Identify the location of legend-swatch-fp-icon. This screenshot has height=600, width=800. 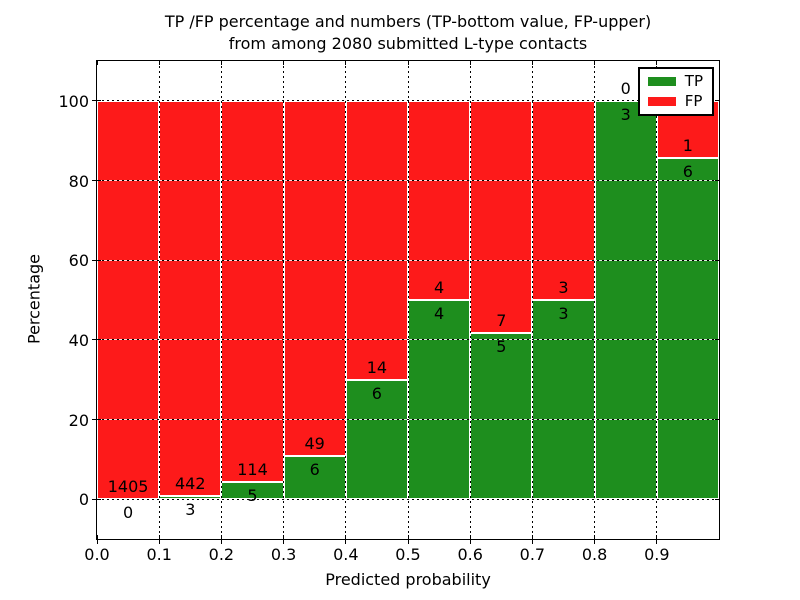
(661, 101).